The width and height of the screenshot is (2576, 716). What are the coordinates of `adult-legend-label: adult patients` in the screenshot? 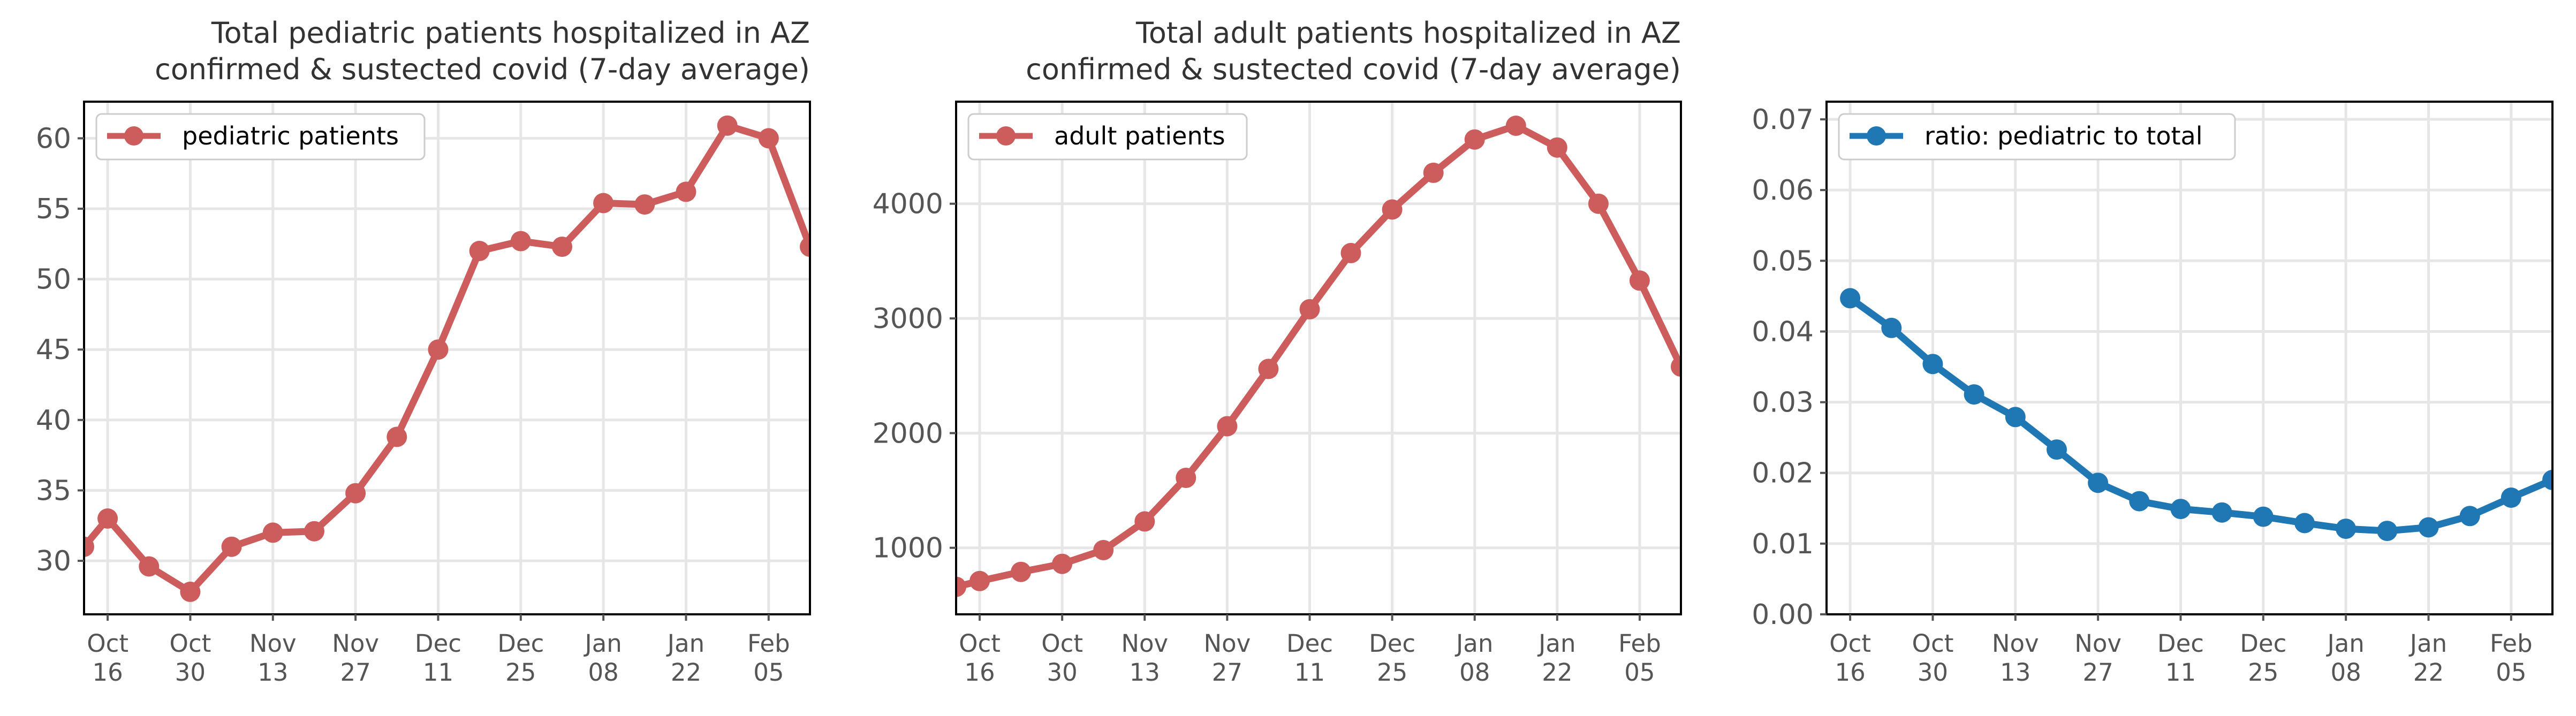 It's located at (1139, 135).